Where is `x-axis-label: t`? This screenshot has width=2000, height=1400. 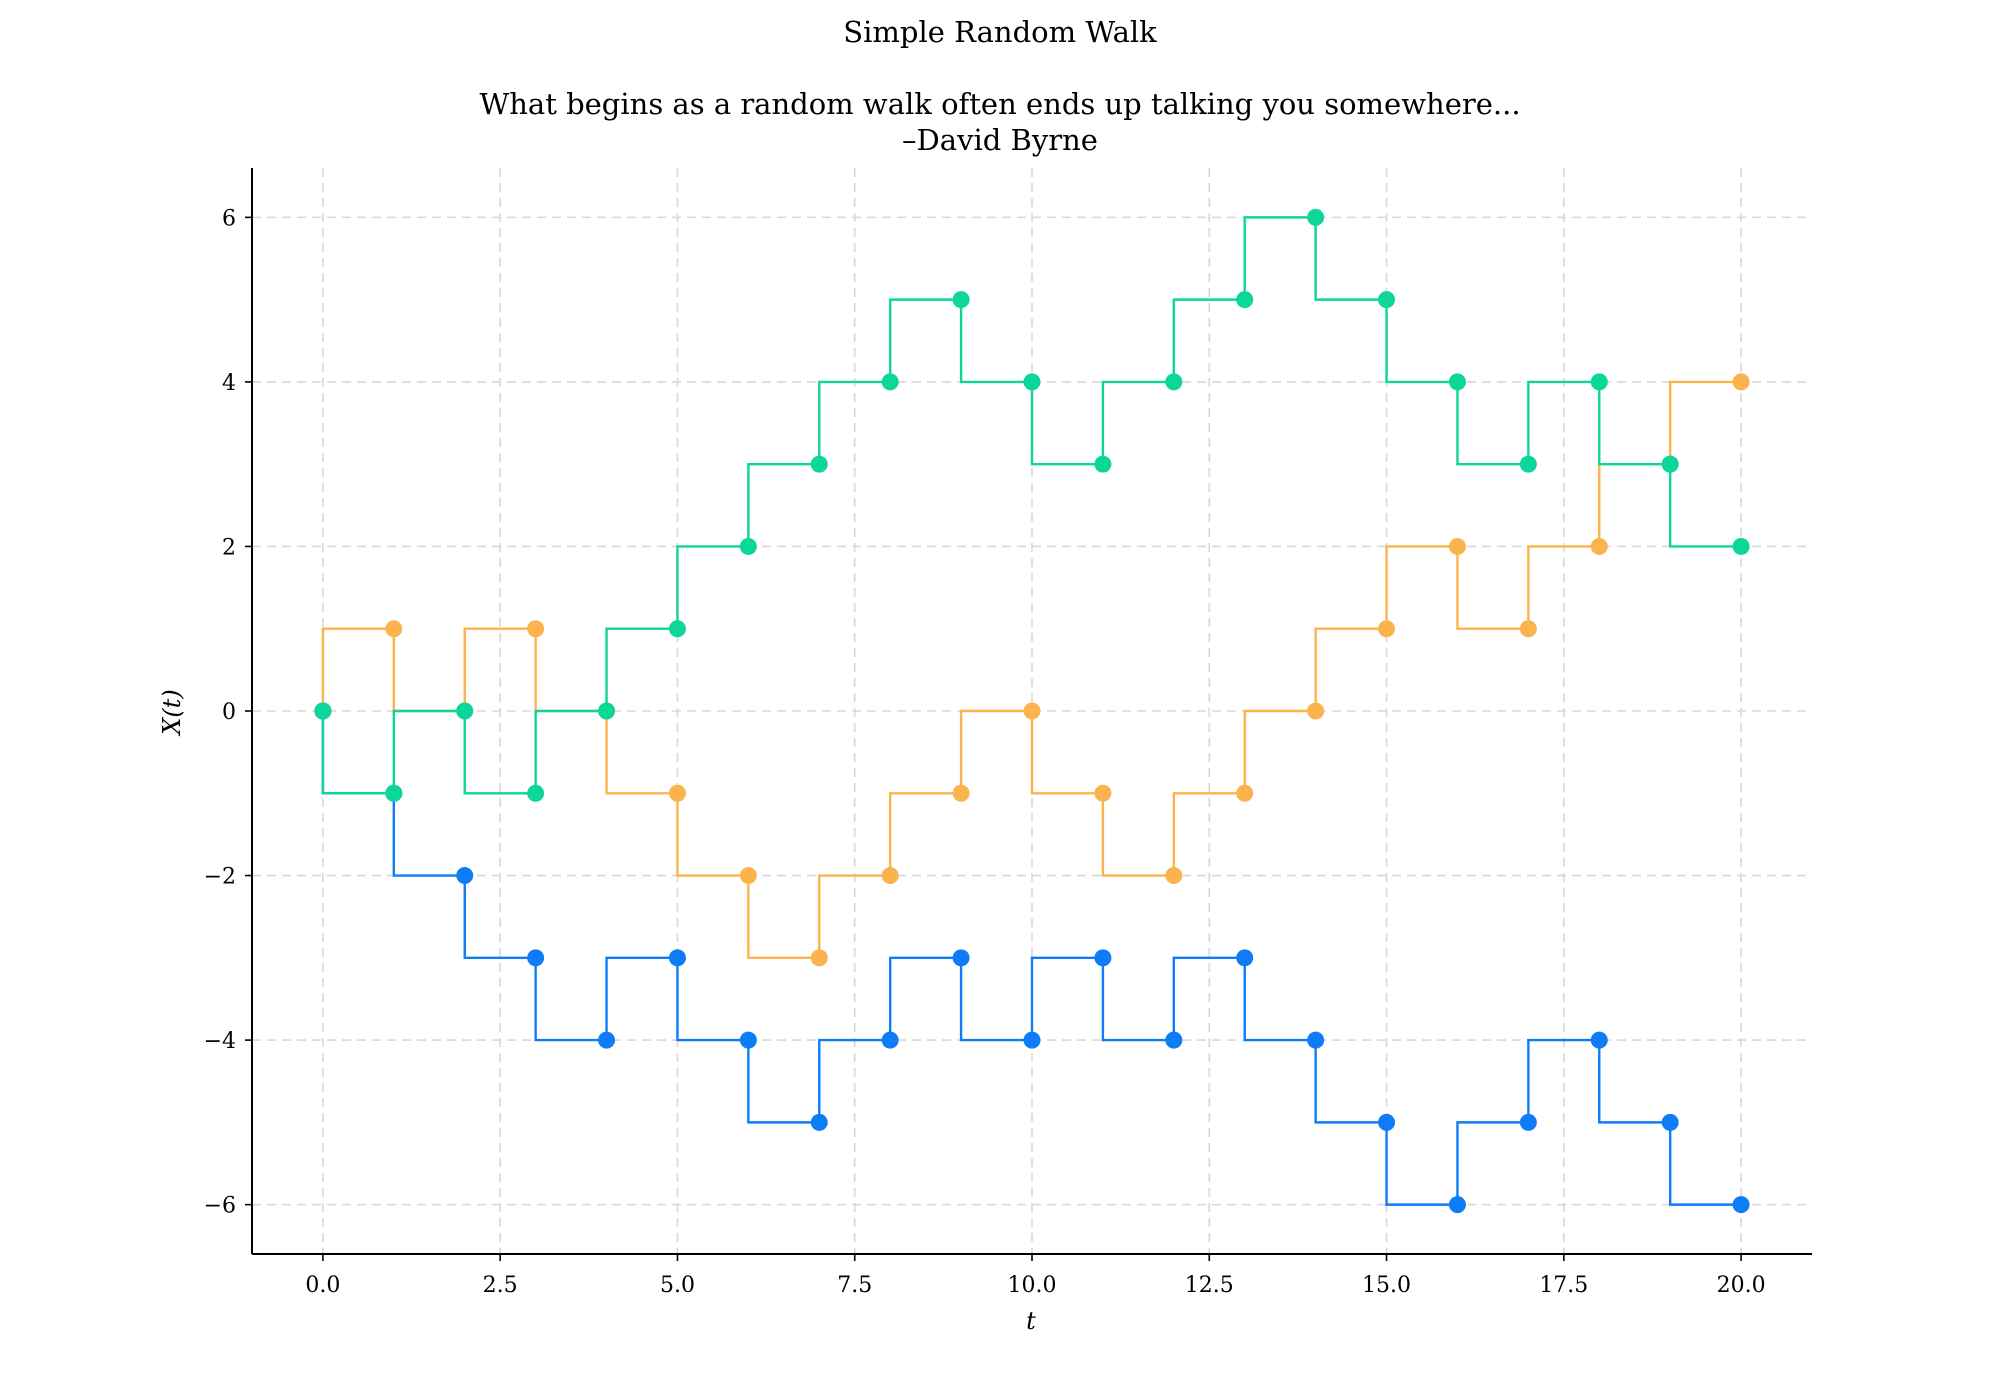 x-axis-label: t is located at coordinates (1031, 1321).